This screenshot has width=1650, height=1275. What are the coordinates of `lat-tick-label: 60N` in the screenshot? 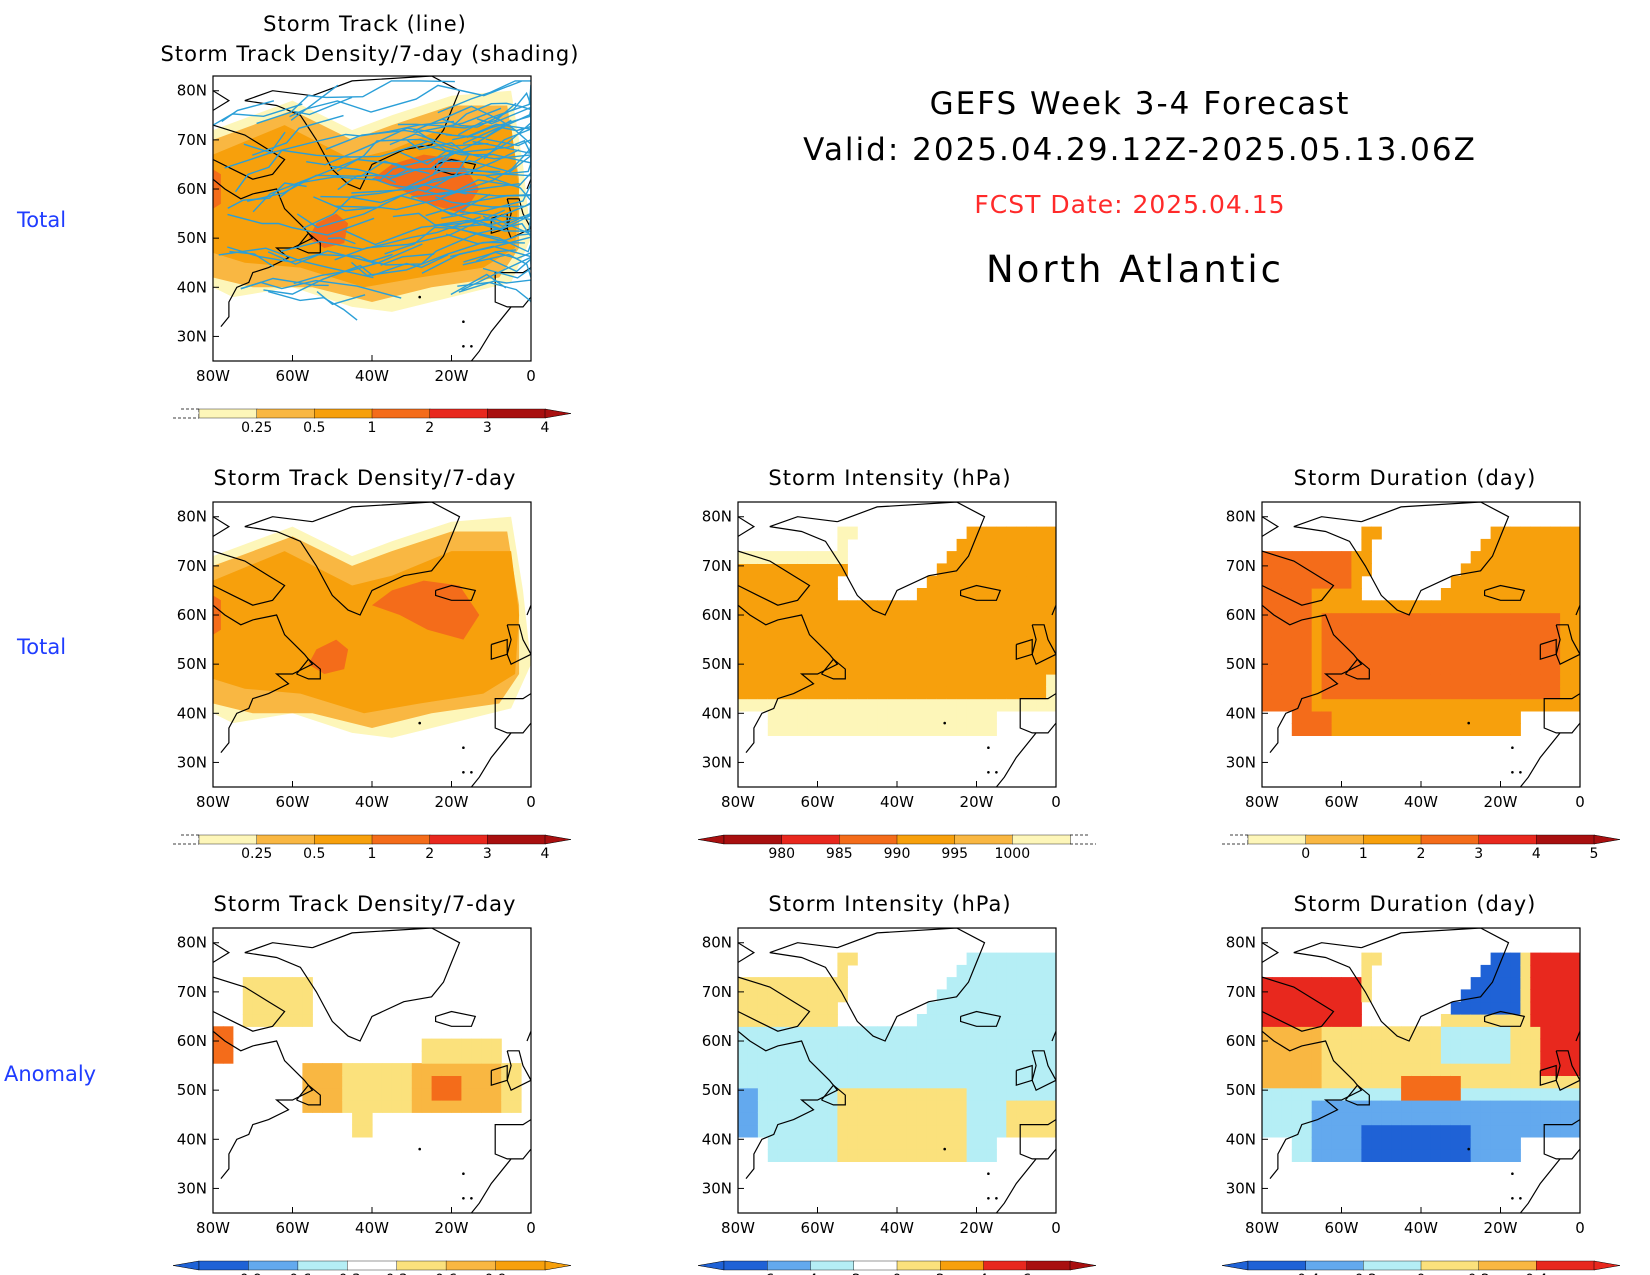 It's located at (717, 615).